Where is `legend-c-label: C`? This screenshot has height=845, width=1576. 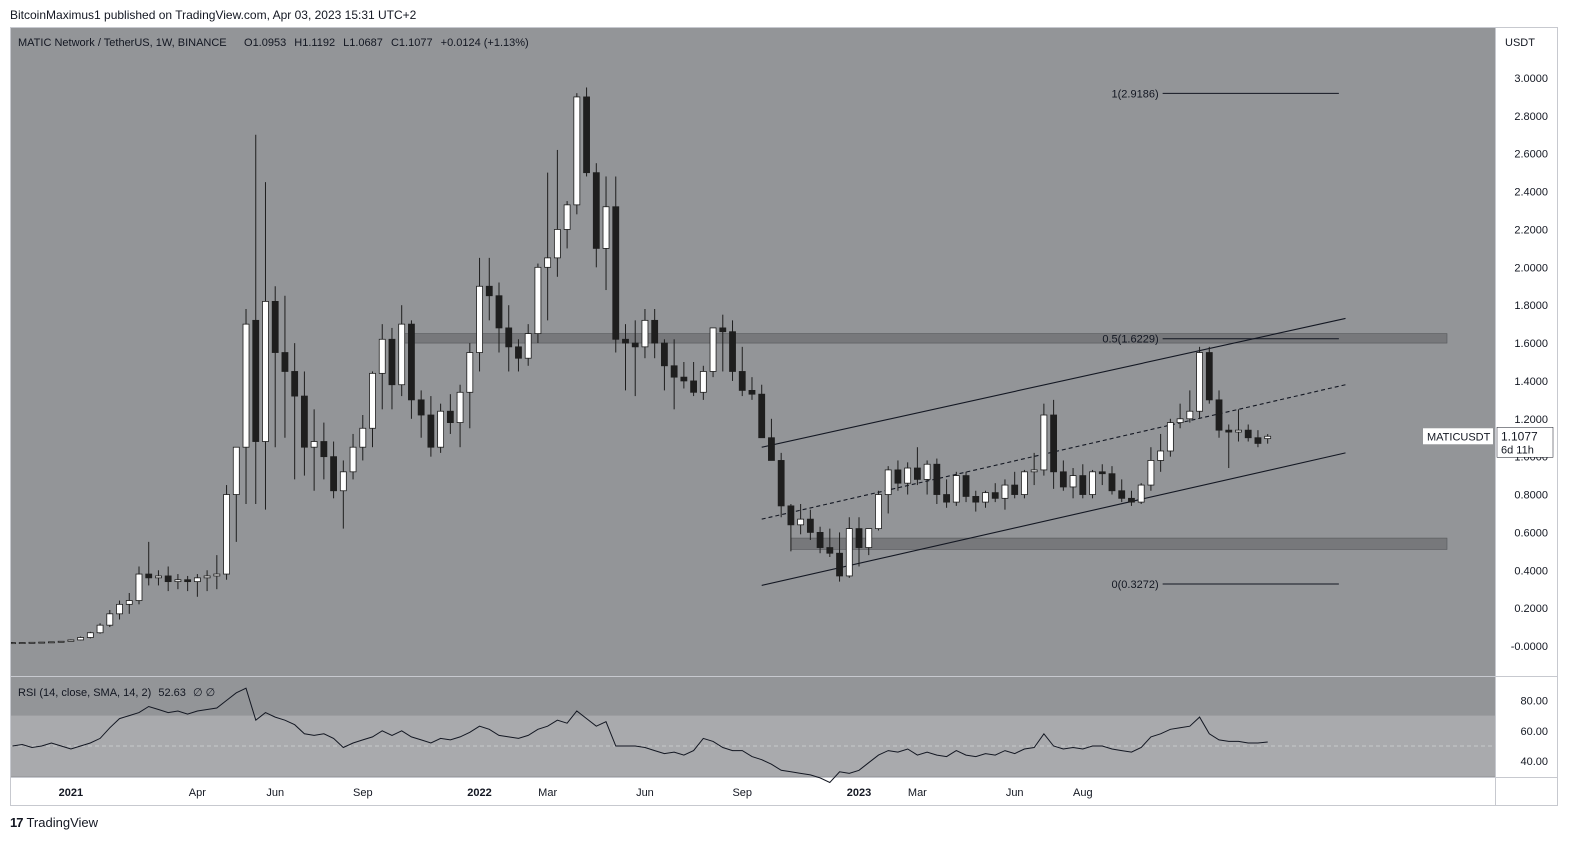 legend-c-label: C is located at coordinates (395, 43).